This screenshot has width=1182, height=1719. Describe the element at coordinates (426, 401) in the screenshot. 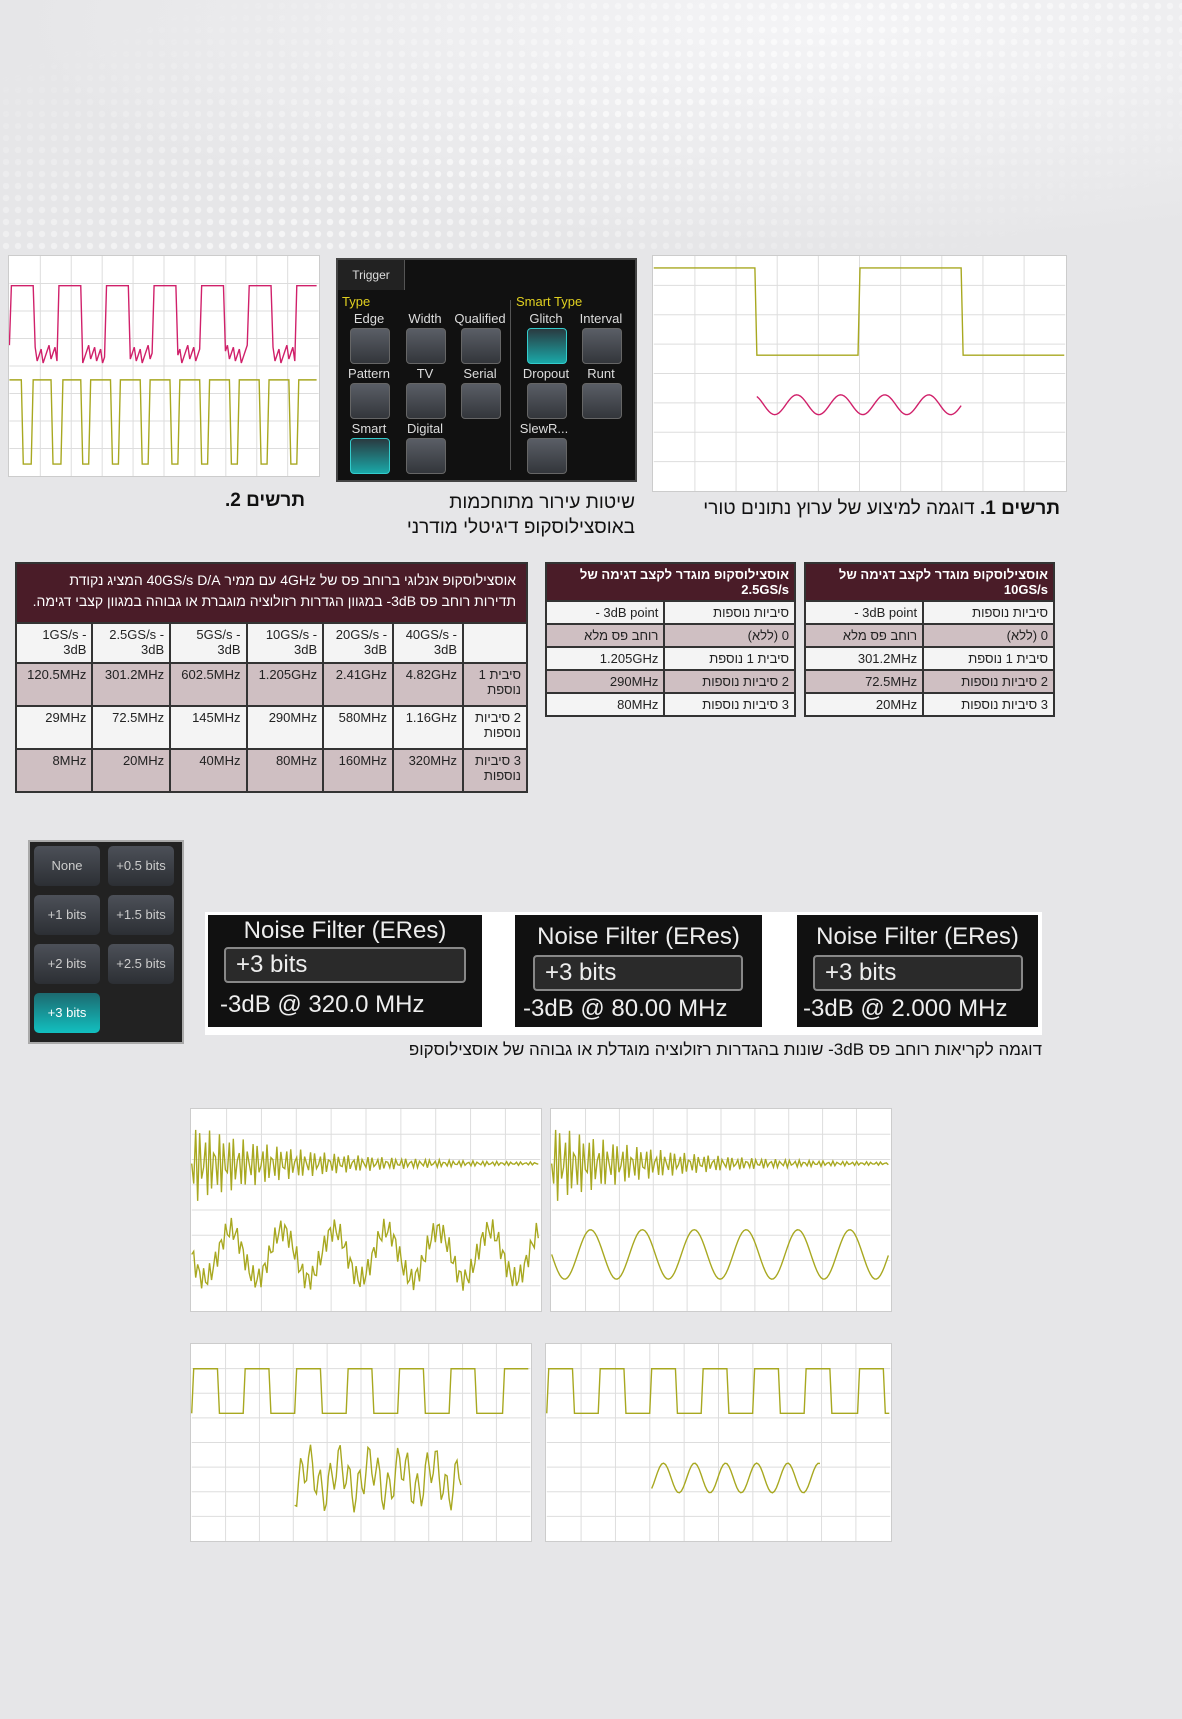

I see `tv-button` at that location.